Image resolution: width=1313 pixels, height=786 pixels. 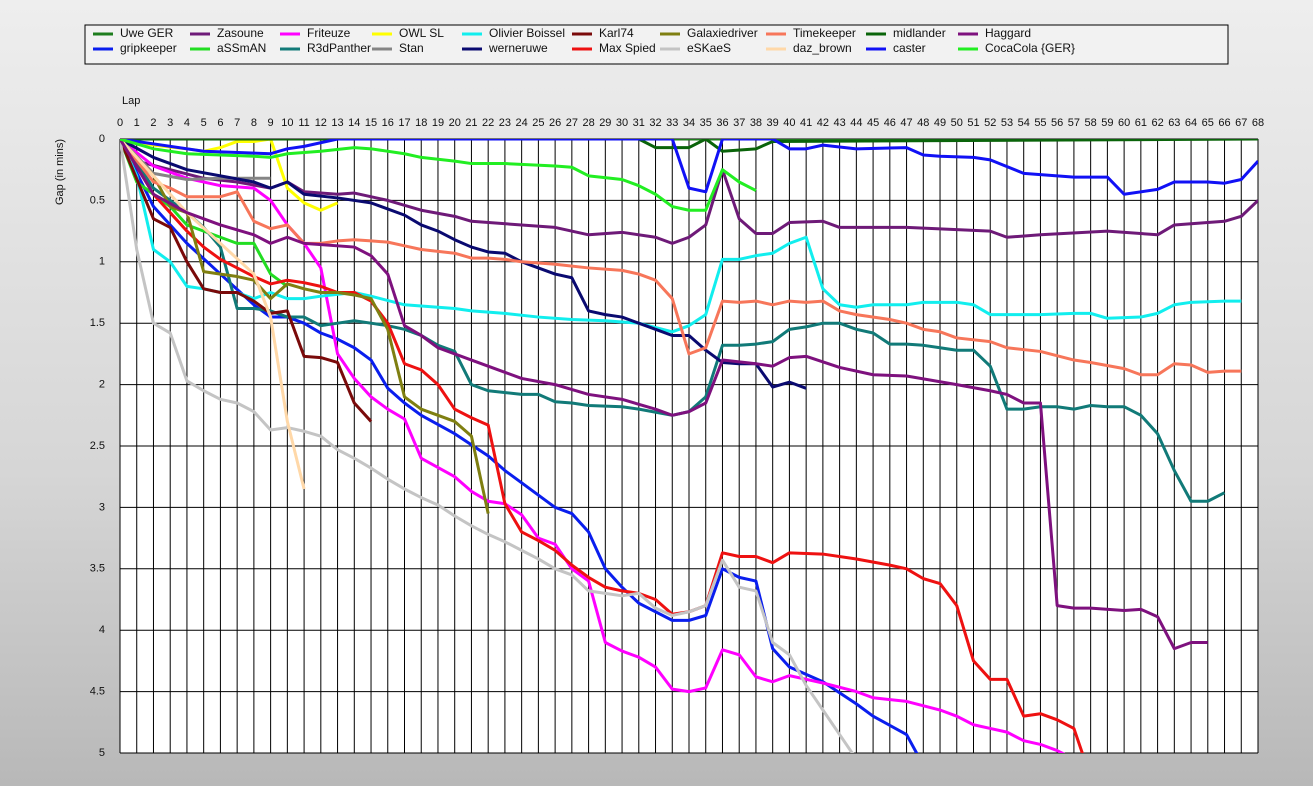 I want to click on legend-label: OWL SL, so click(x=421, y=33).